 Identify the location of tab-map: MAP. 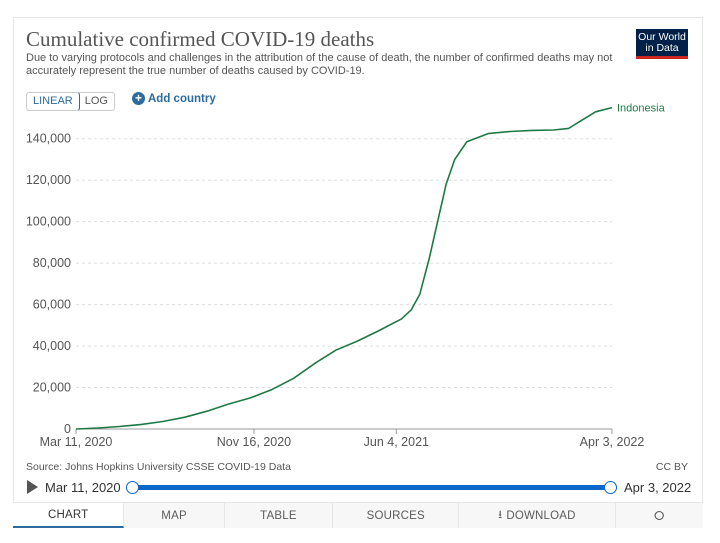
(174, 515).